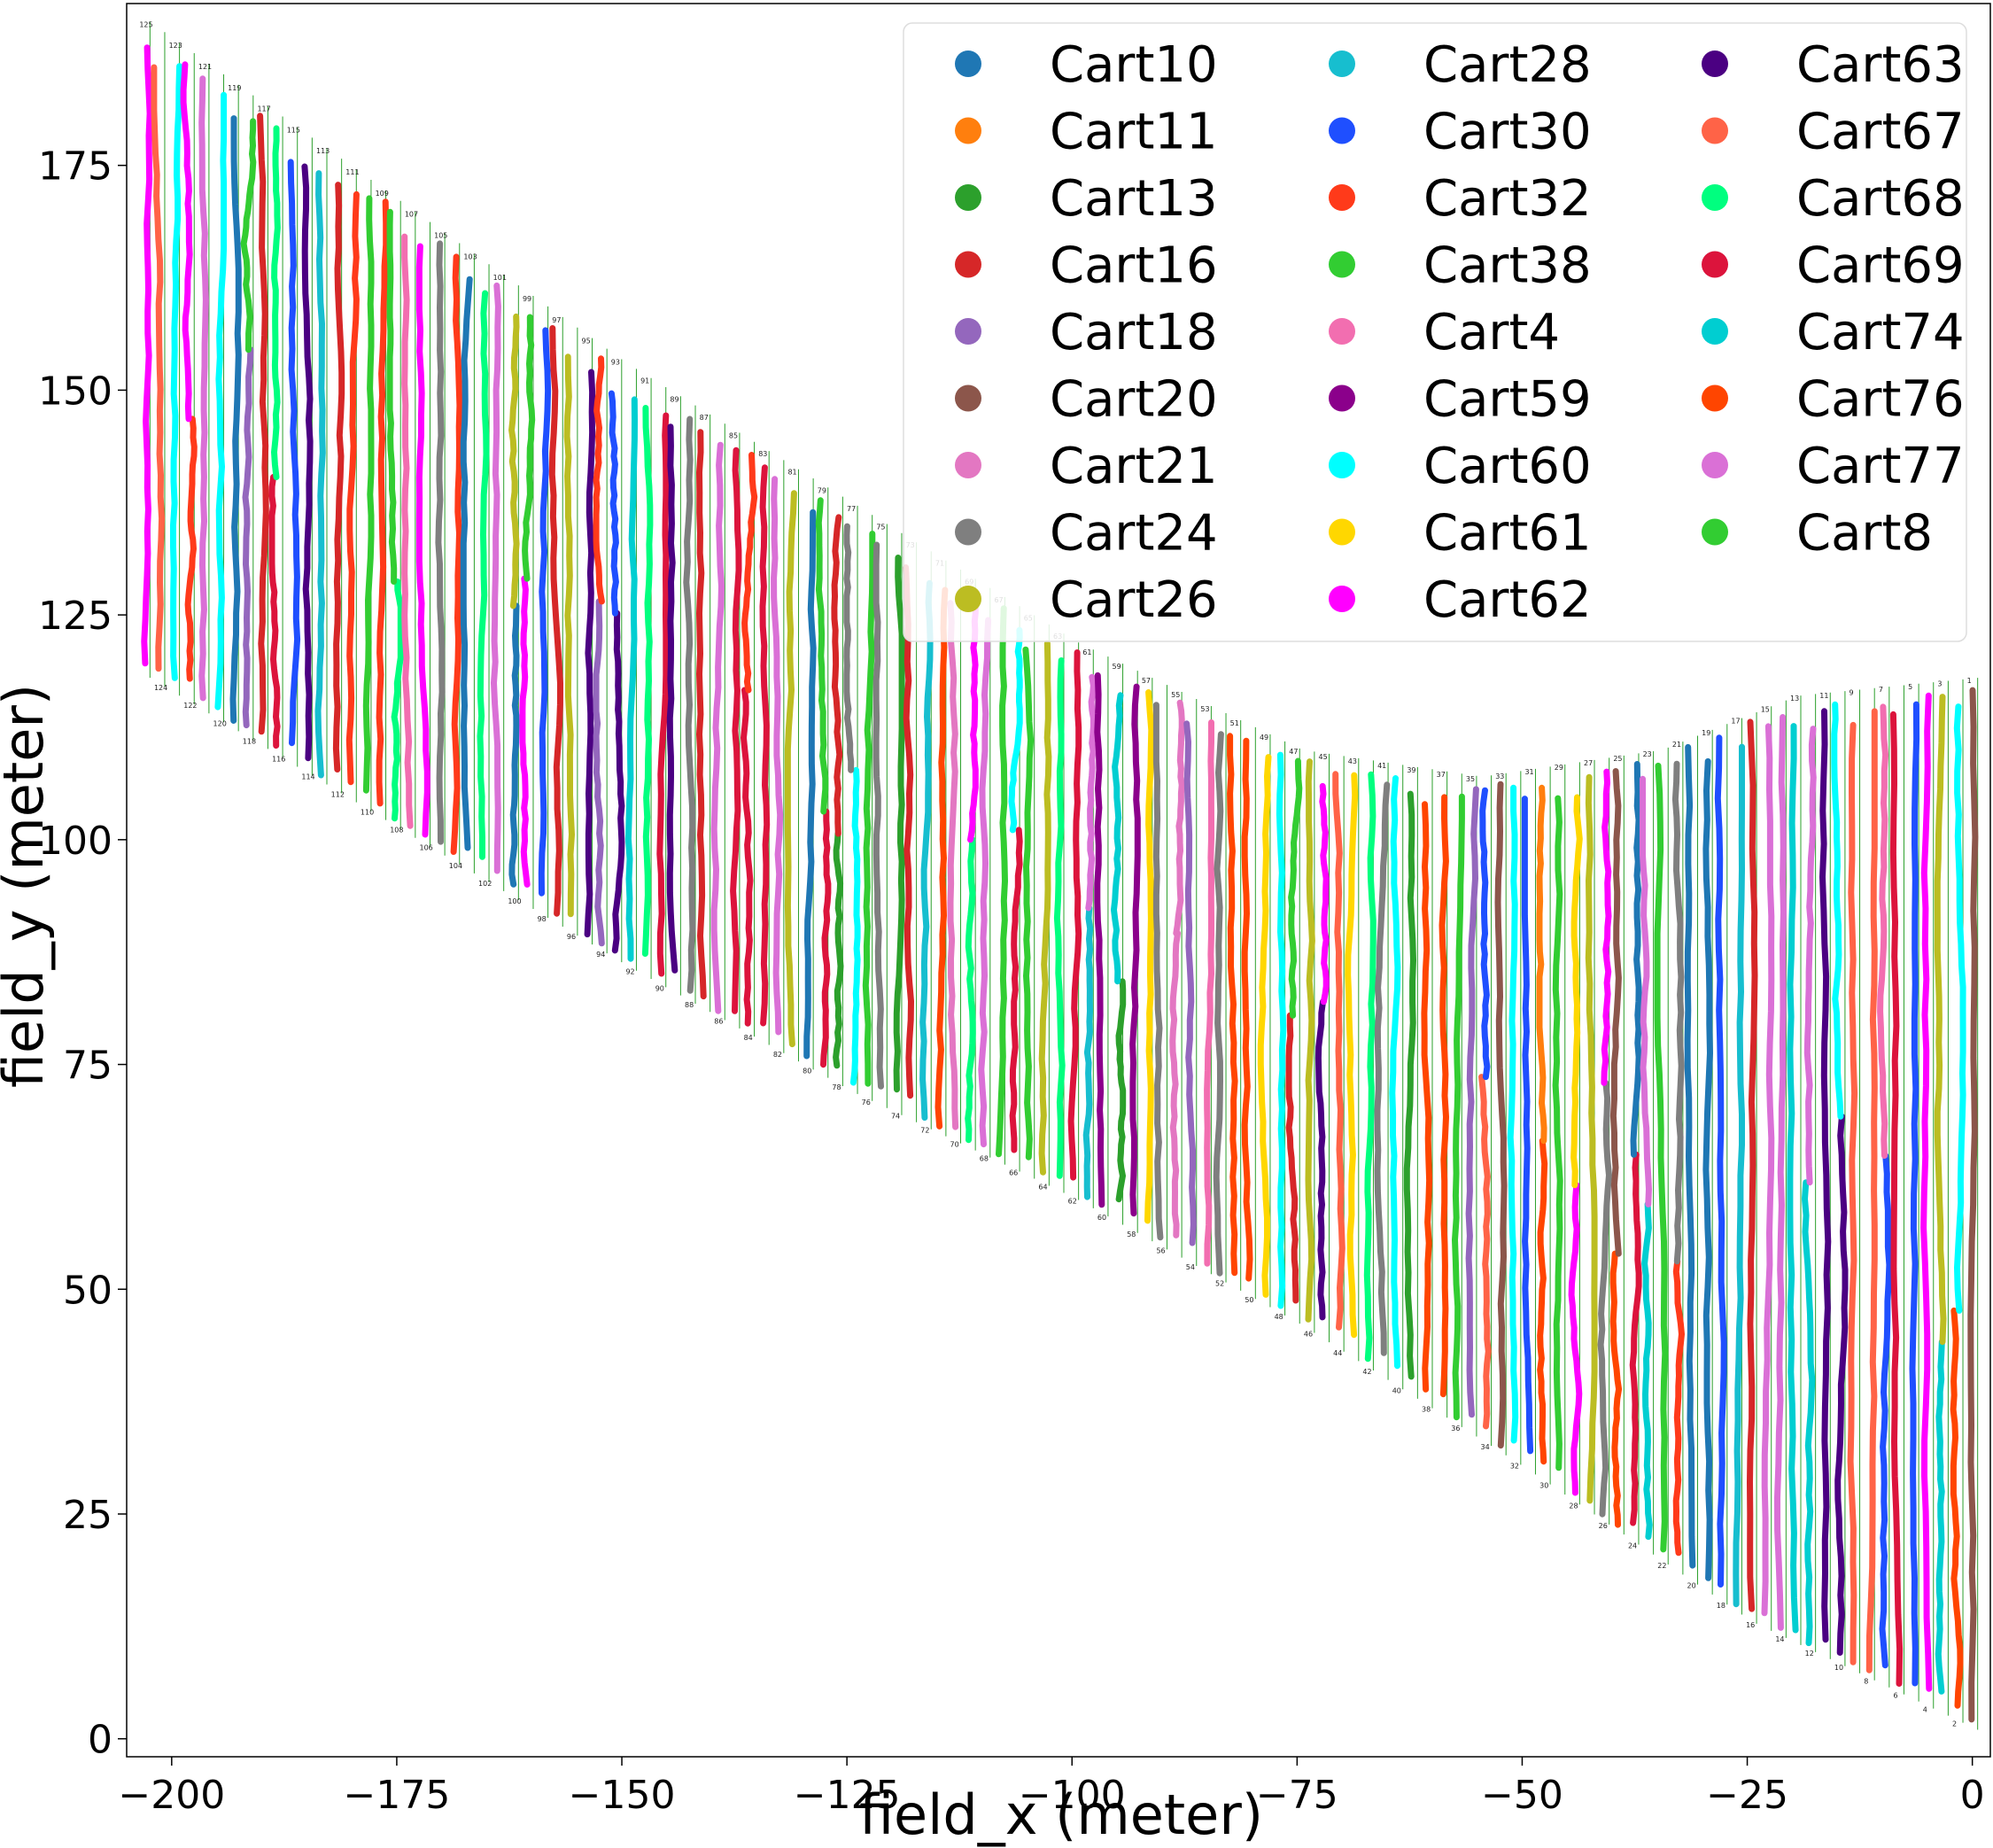 This screenshot has height=1848, width=1993. What do you see at coordinates (1617, 759) in the screenshot?
I see `row-number-label: 25` at bounding box center [1617, 759].